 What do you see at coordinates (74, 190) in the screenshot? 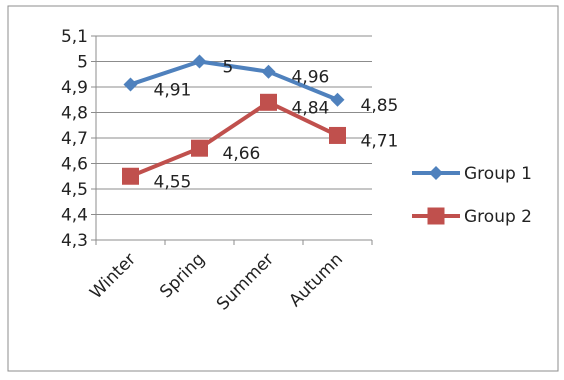
I see `y-tick-label: 4,5` at bounding box center [74, 190].